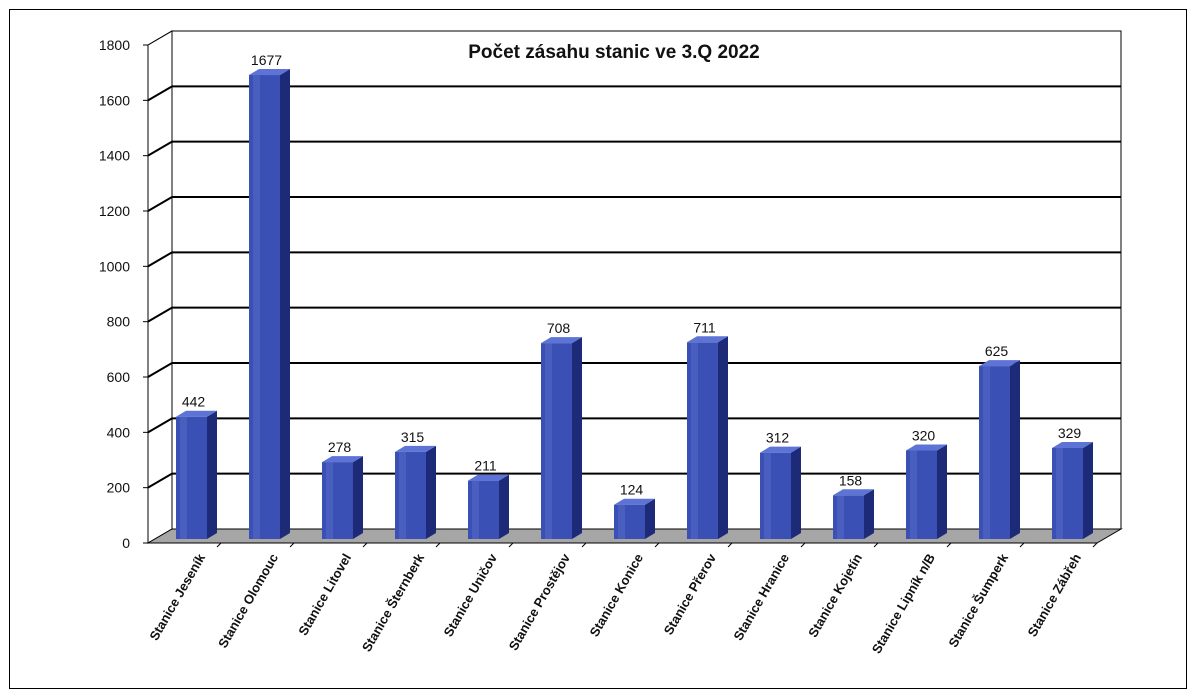  Describe the element at coordinates (114, 266) in the screenshot. I see `y-tick-label: 1000` at that location.